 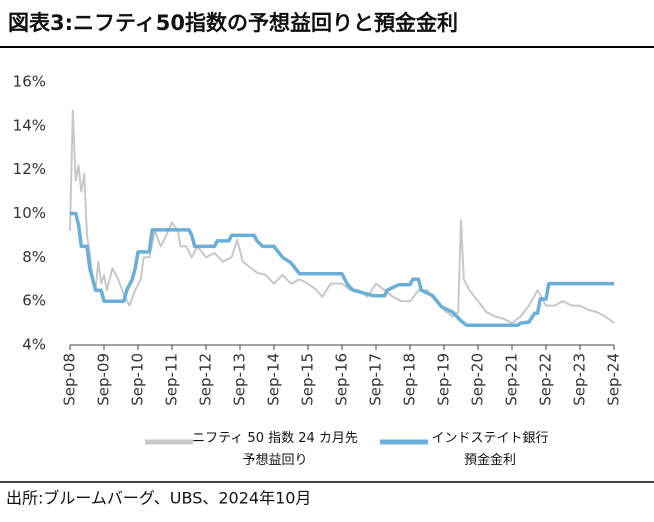 What do you see at coordinates (546, 379) in the screenshot?
I see `x-tick-label: Sep-22` at bounding box center [546, 379].